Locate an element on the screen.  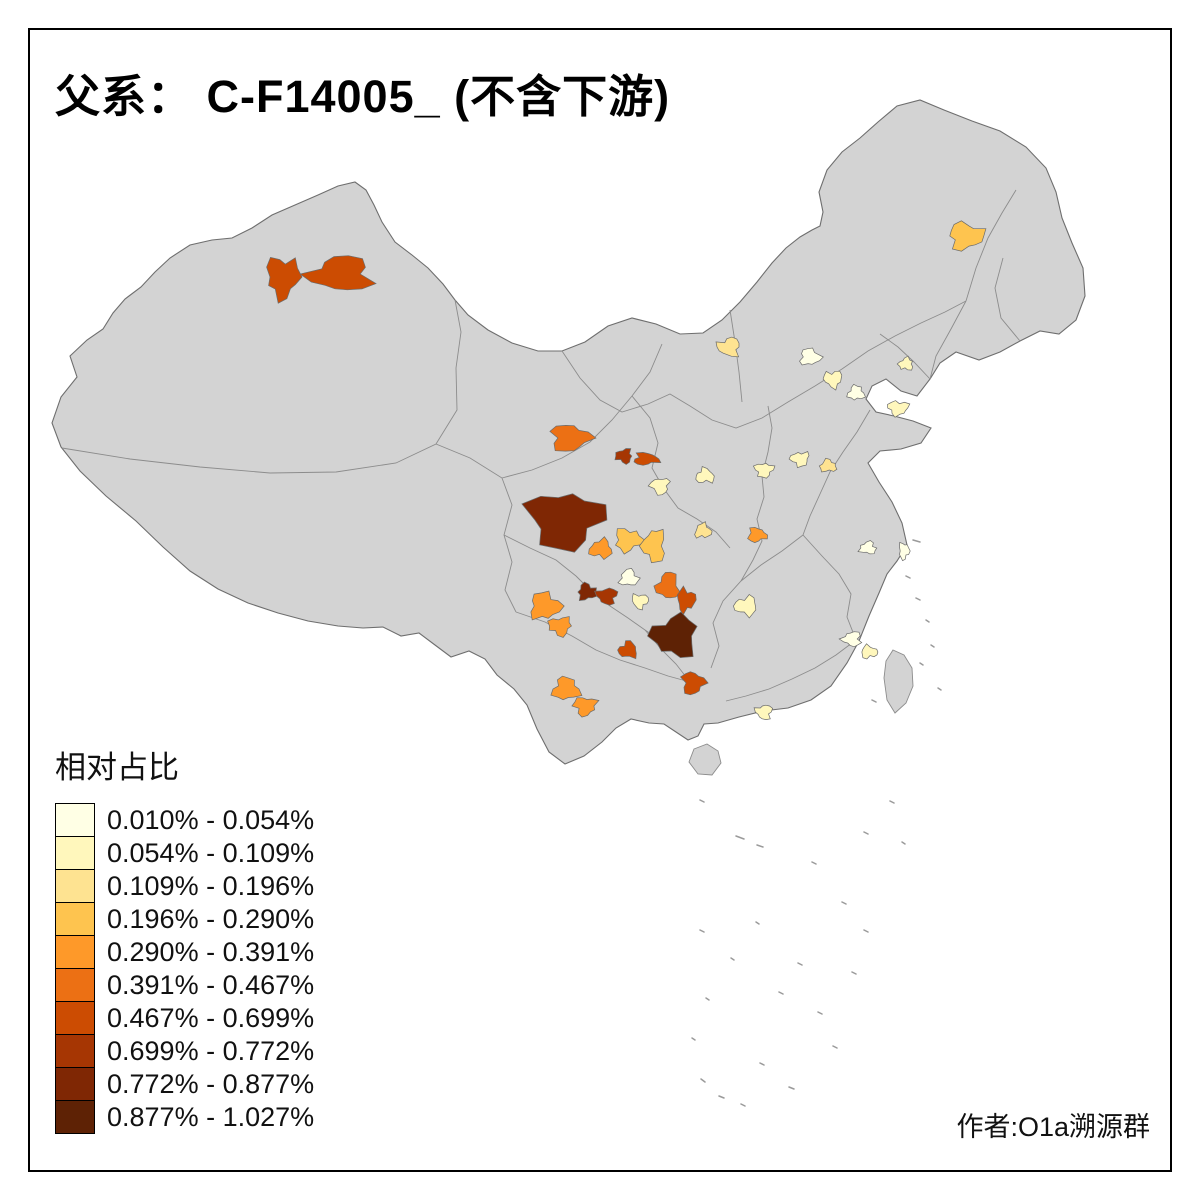
legend-label: 0.877% - 1.027% is located at coordinates (211, 1116).